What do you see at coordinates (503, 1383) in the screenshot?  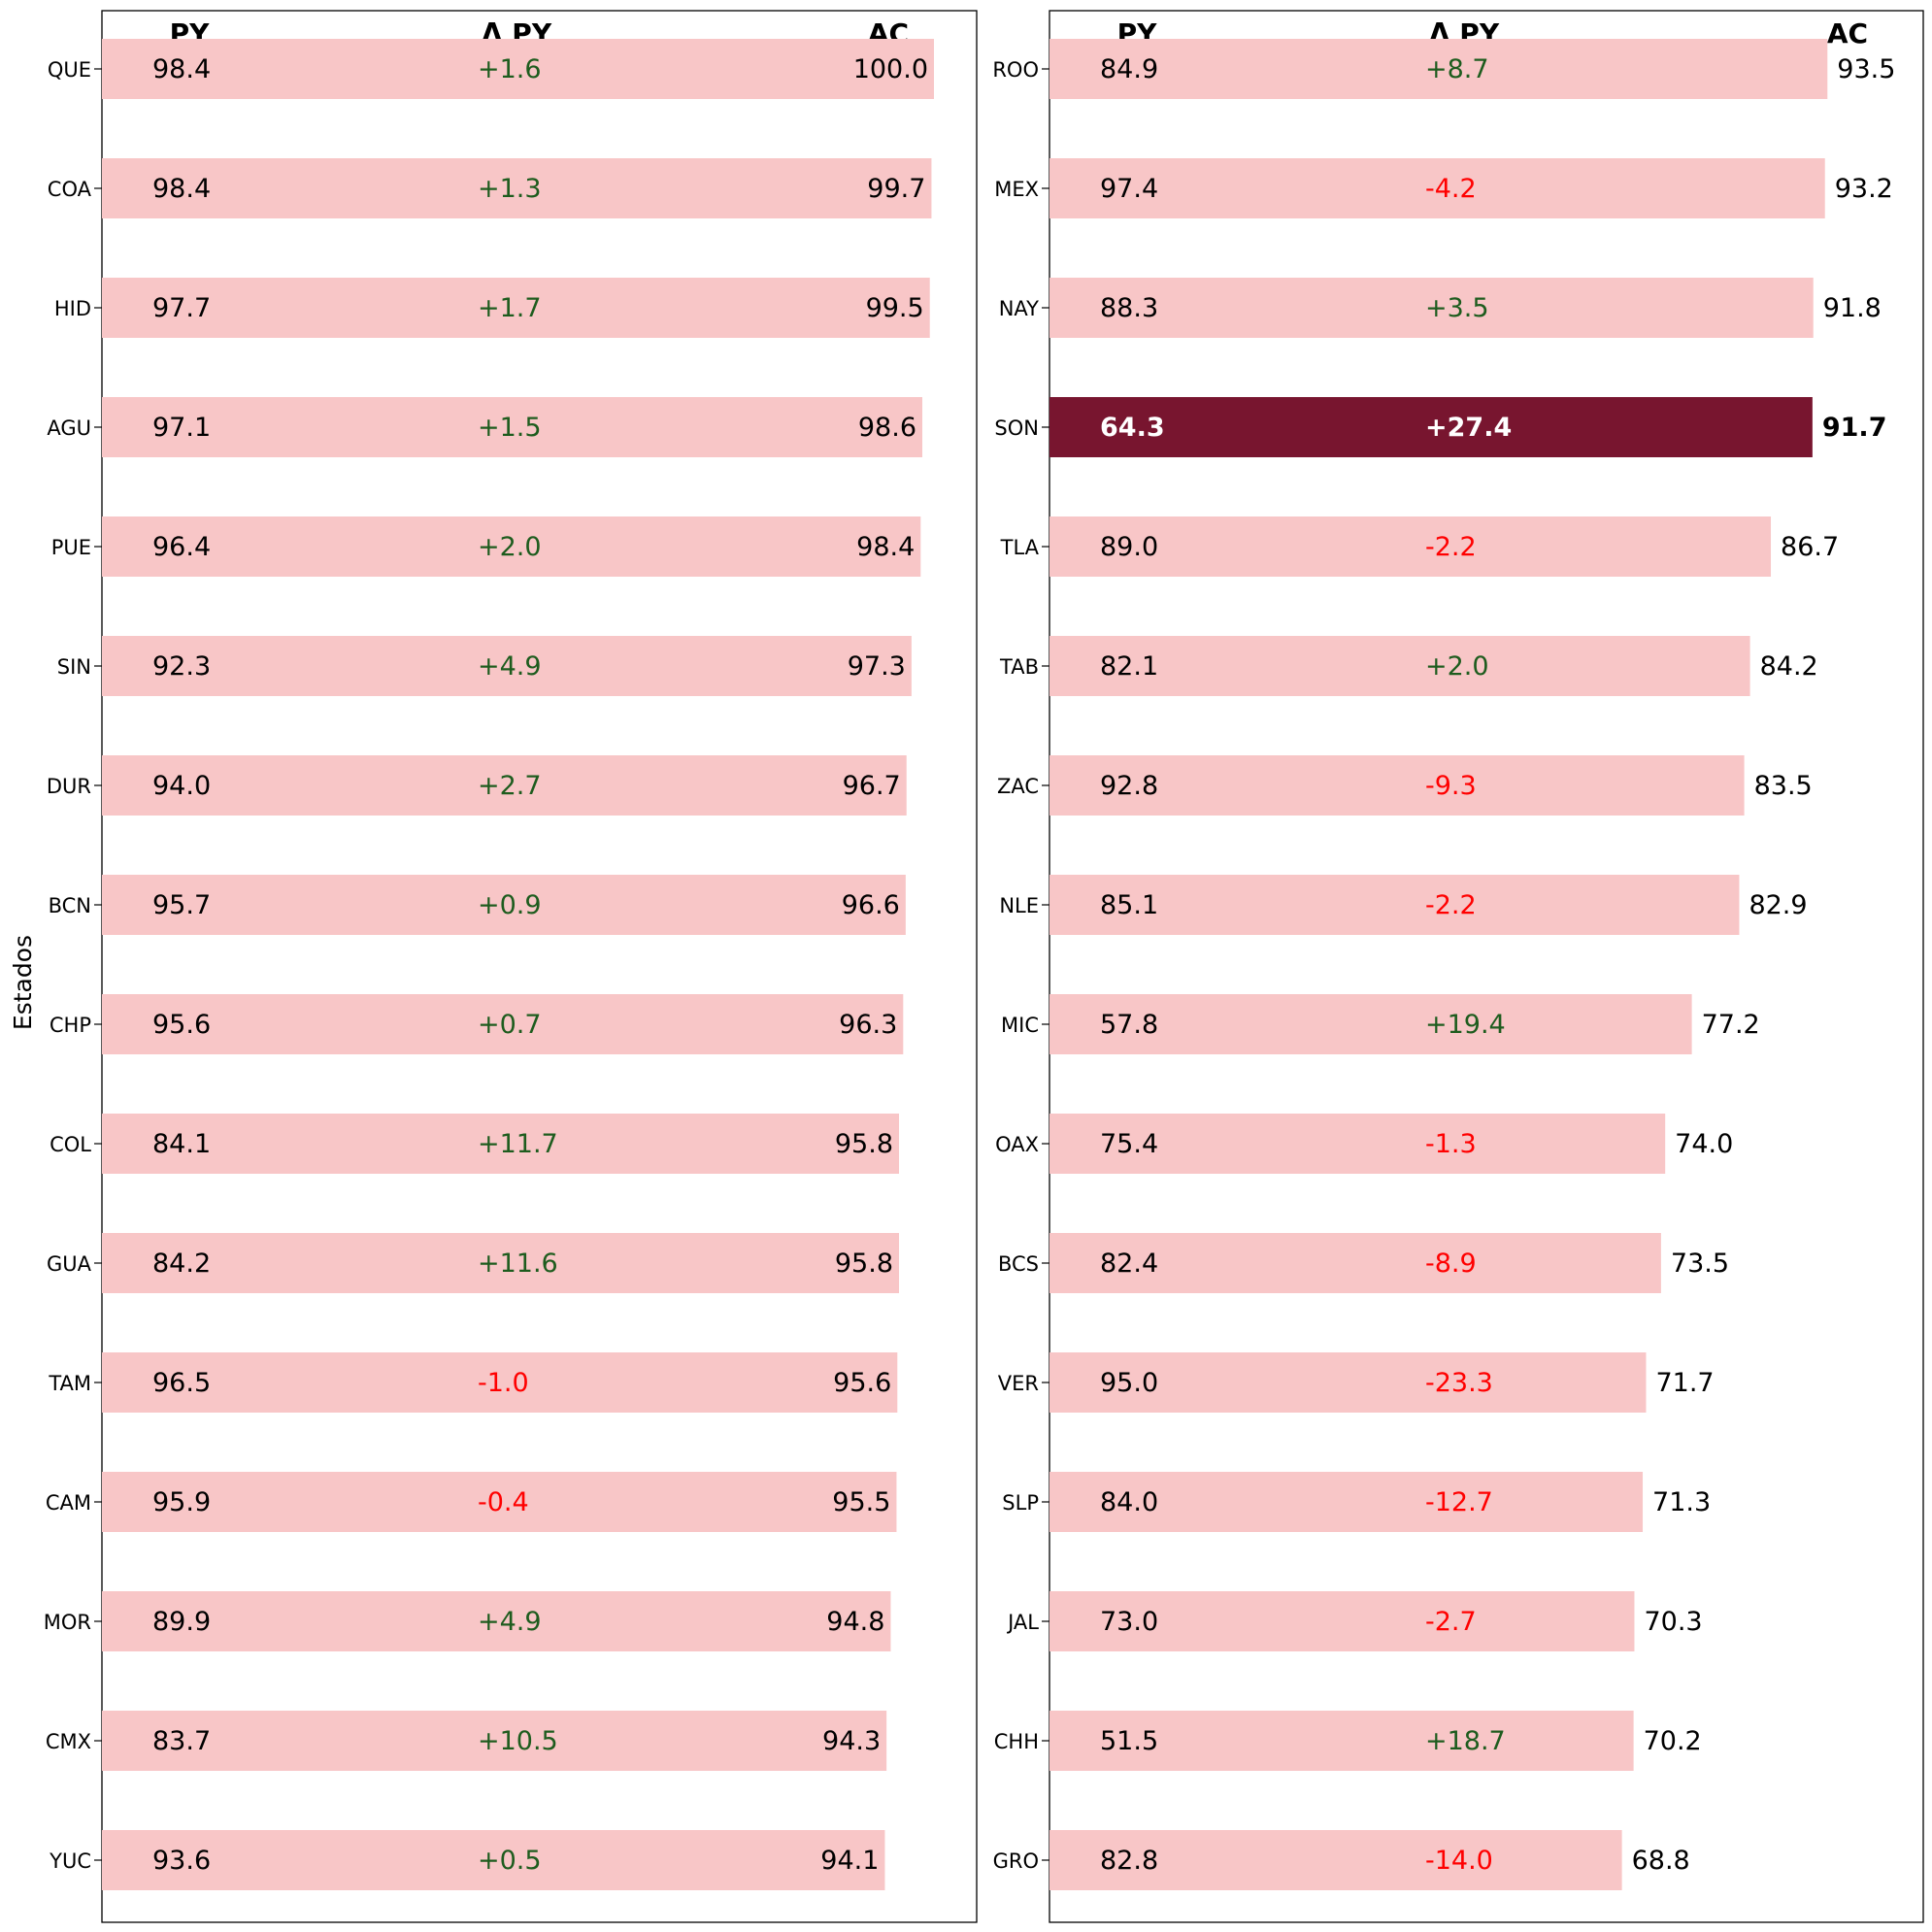 I see `delta-py-value: -1.0` at bounding box center [503, 1383].